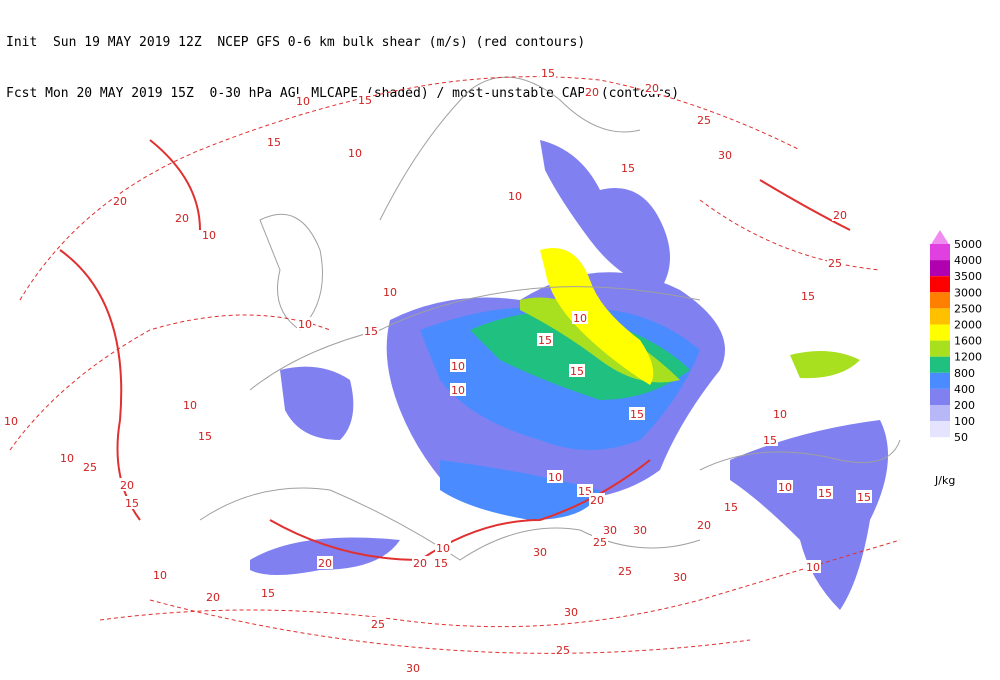 Image resolution: width=1000 pixels, height=680 pixels. Describe the element at coordinates (964, 373) in the screenshot. I see `legend-label: 800` at that location.